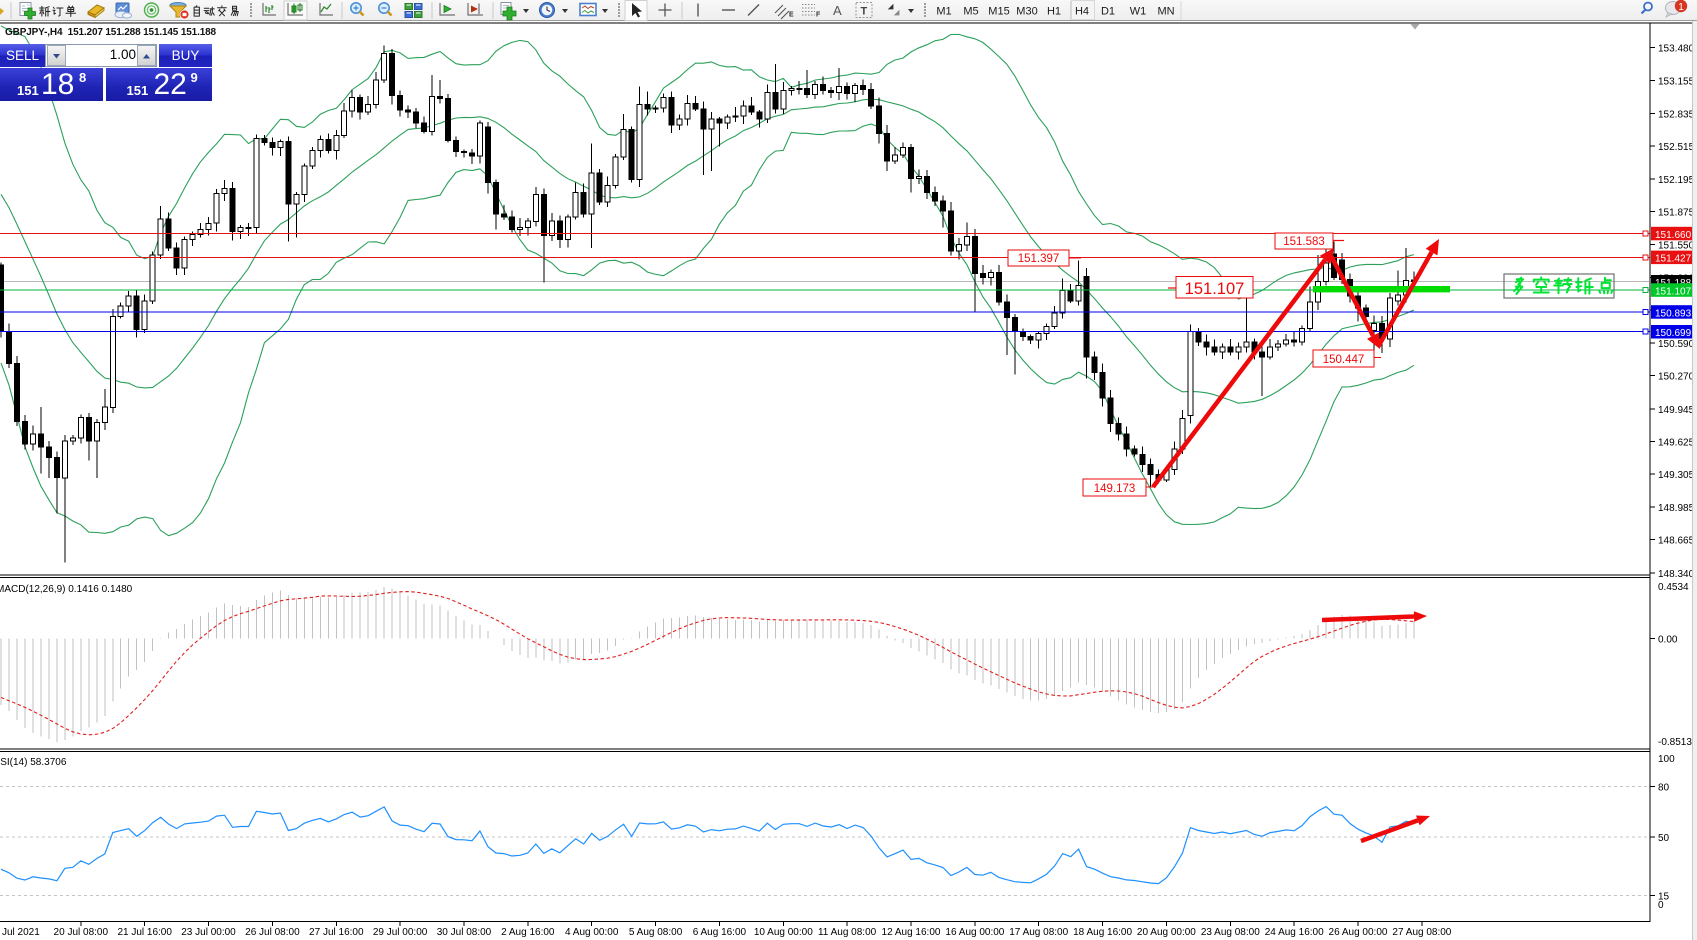 The width and height of the screenshot is (1697, 940). Describe the element at coordinates (1676, 114) in the screenshot. I see `svg-text: 152.835` at that location.